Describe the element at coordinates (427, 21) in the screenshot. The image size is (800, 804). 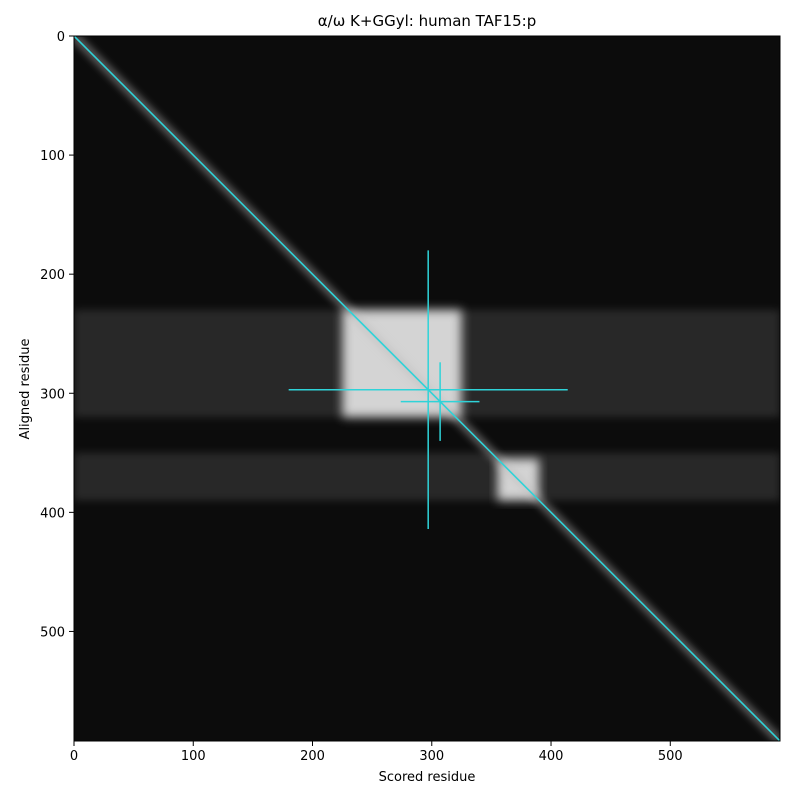
I see `chart-title: α/ω K+GGyl: human TAF15:p` at that location.